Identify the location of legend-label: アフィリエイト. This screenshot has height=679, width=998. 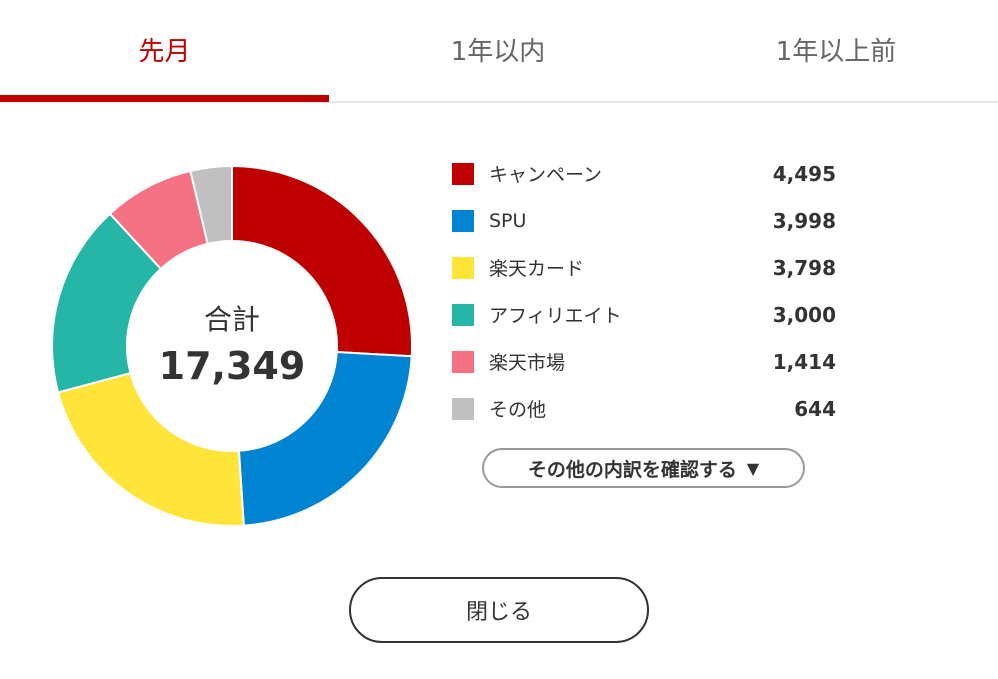
(555, 316).